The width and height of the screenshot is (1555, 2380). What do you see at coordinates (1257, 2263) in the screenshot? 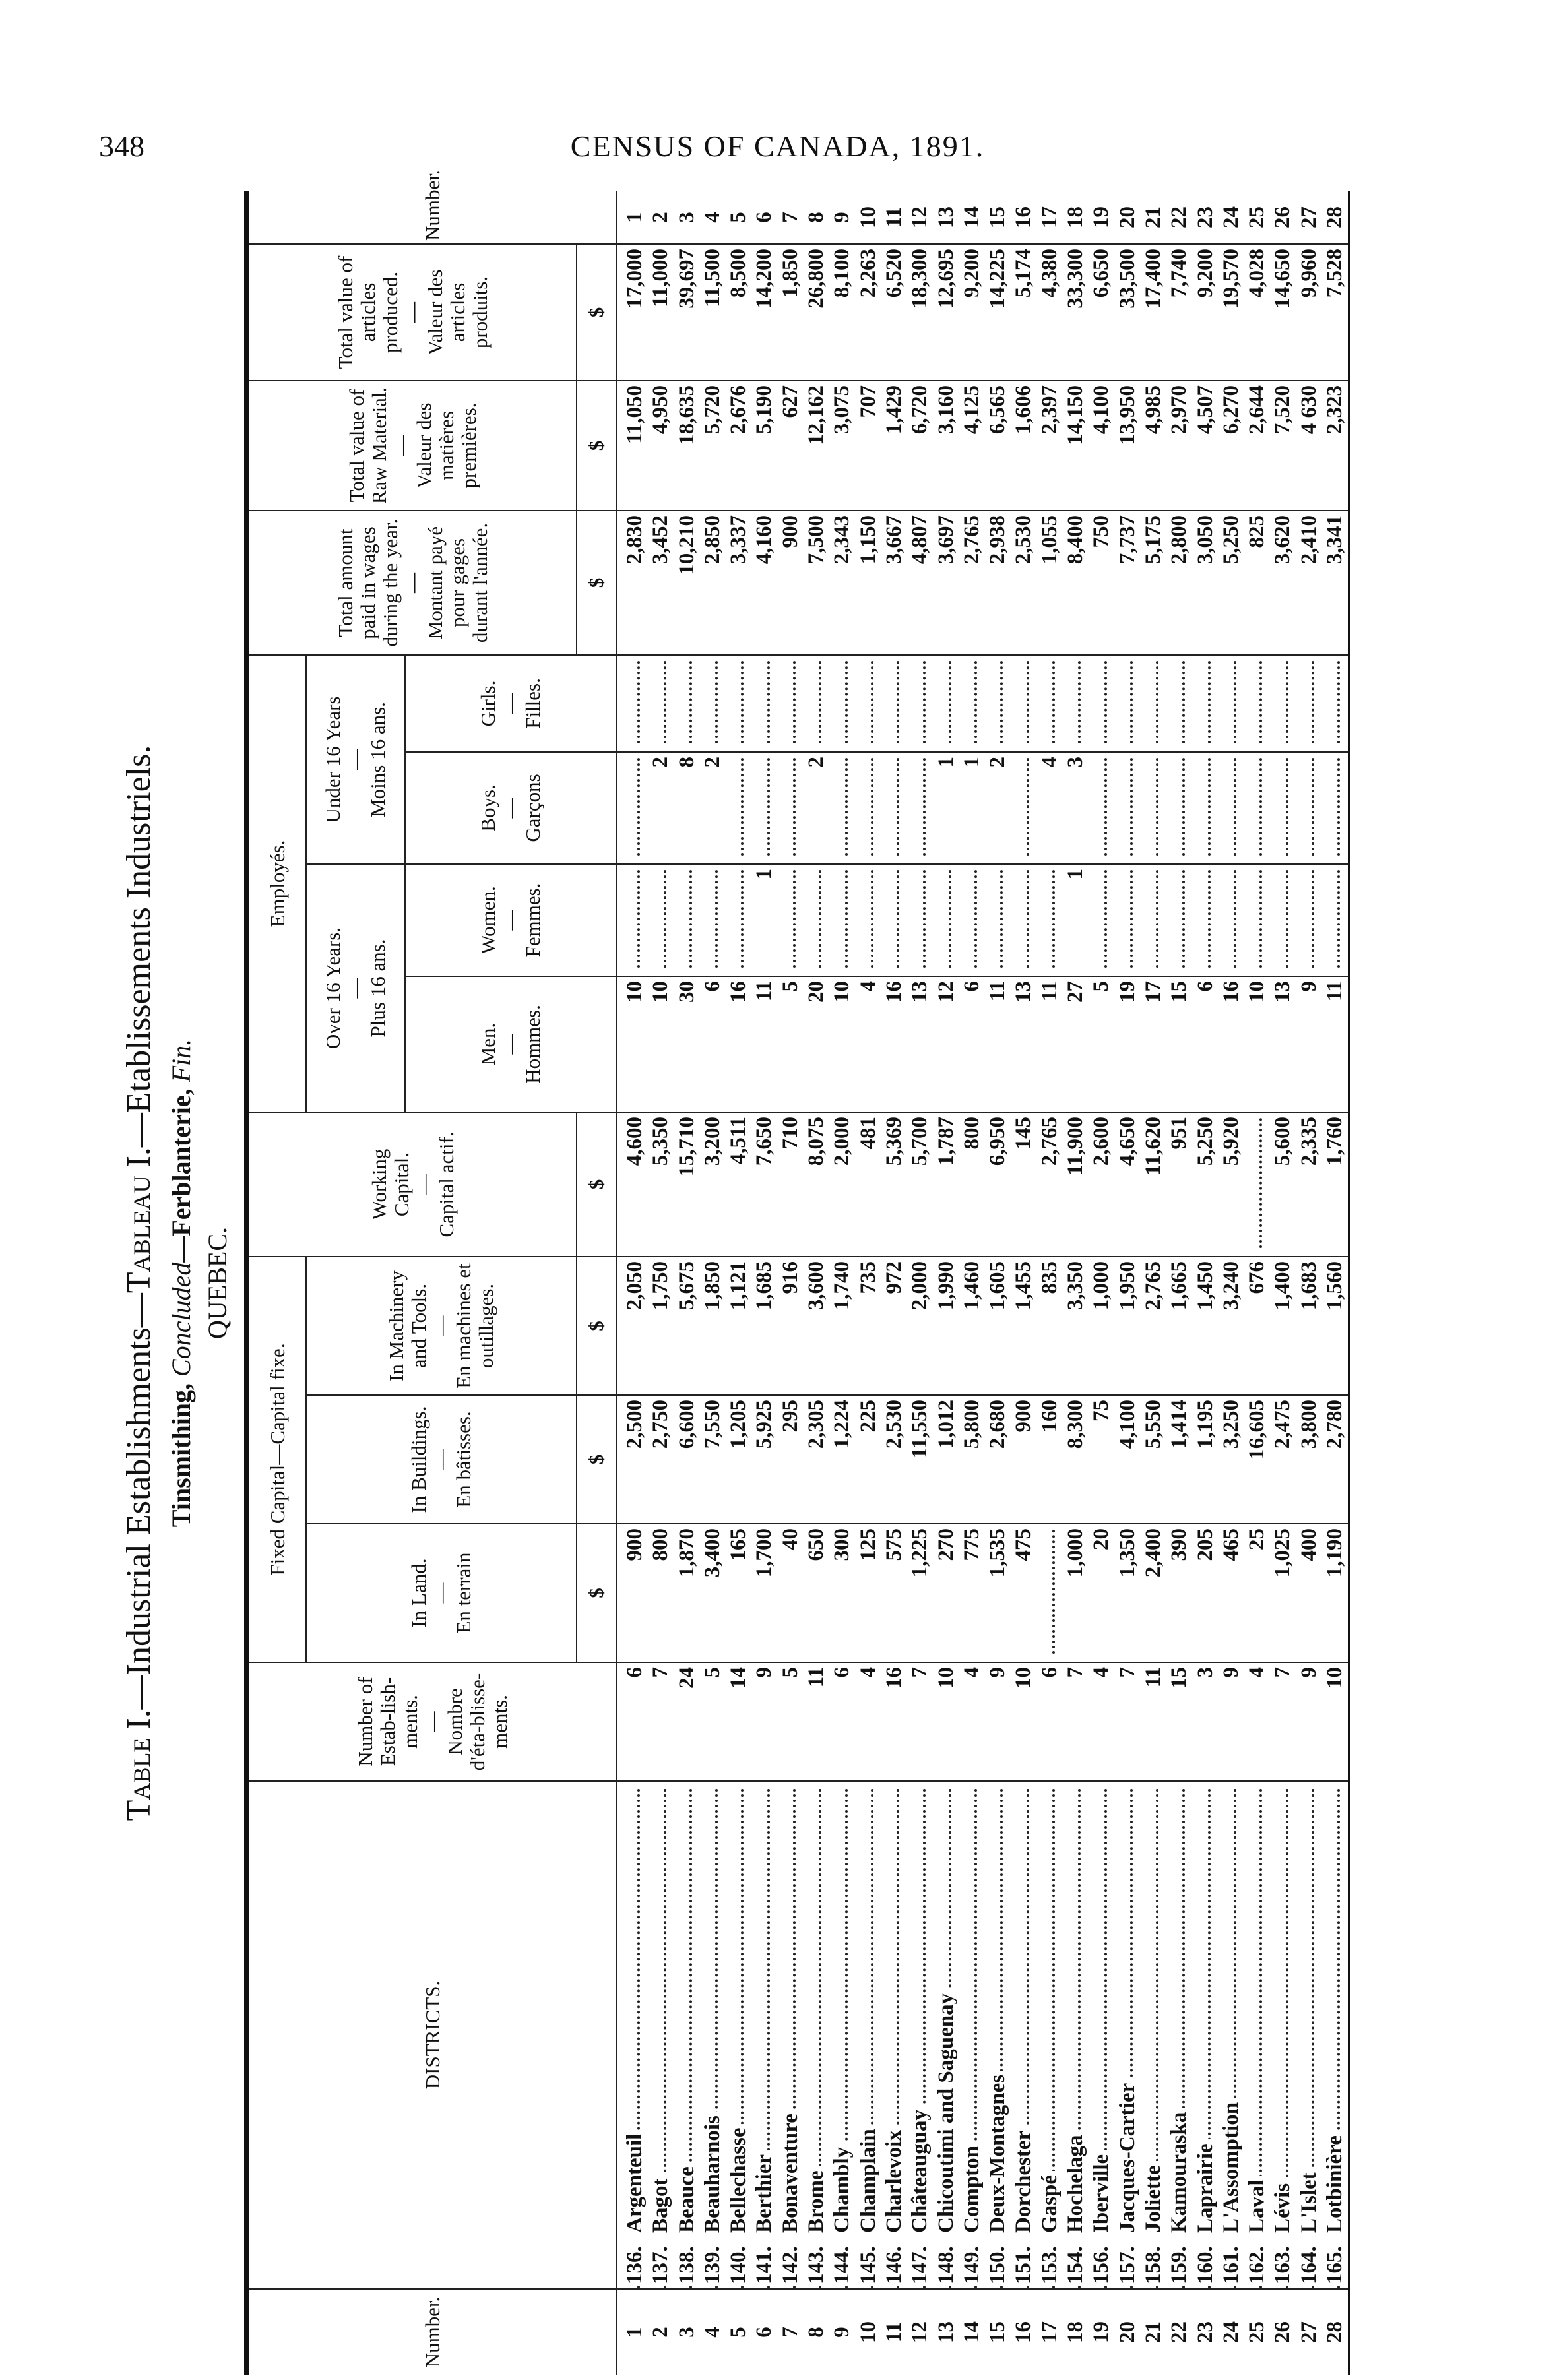
I see `district-code: 162.` at bounding box center [1257, 2263].